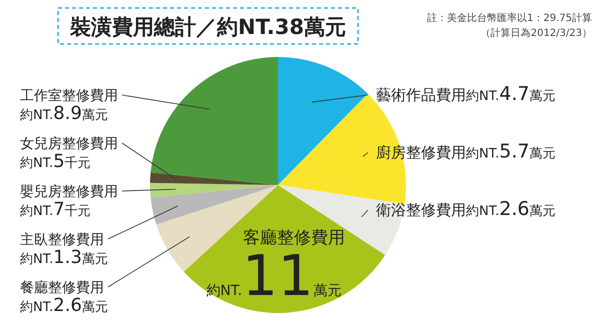 The height and width of the screenshot is (323, 600). I want to click on slice-label: 嬰兒房整修費用, so click(69, 192).